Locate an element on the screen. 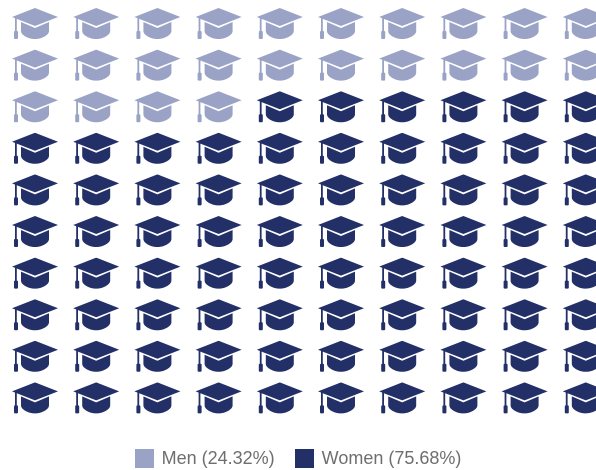  legend-swatch-women is located at coordinates (304, 458).